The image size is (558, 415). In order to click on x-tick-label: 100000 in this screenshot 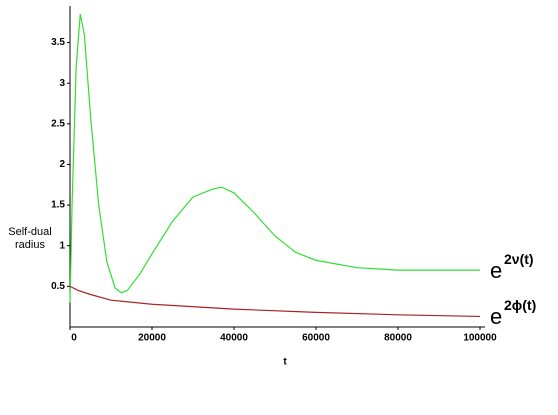, I will do `click(480, 338)`.